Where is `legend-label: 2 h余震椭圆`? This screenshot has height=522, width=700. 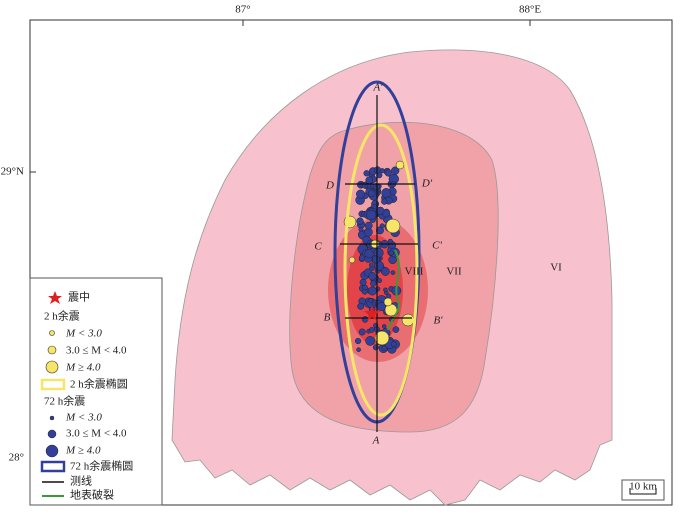
legend-label: 2 h余震椭圆 is located at coordinates (99, 384).